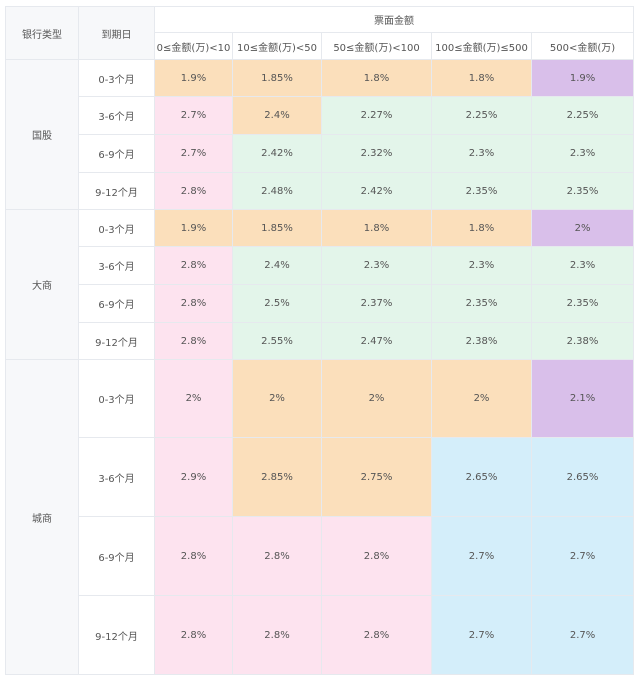 Image resolution: width=640 pixels, height=675 pixels. I want to click on table-row: 3-6个月 2.8% 2.4% 2.3% 2.3% 2.3%, so click(320, 265).